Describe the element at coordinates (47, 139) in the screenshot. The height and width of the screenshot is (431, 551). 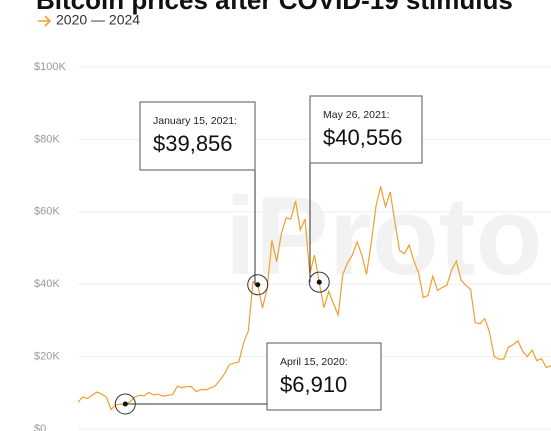
I see `y-tick-label: $80K` at that location.